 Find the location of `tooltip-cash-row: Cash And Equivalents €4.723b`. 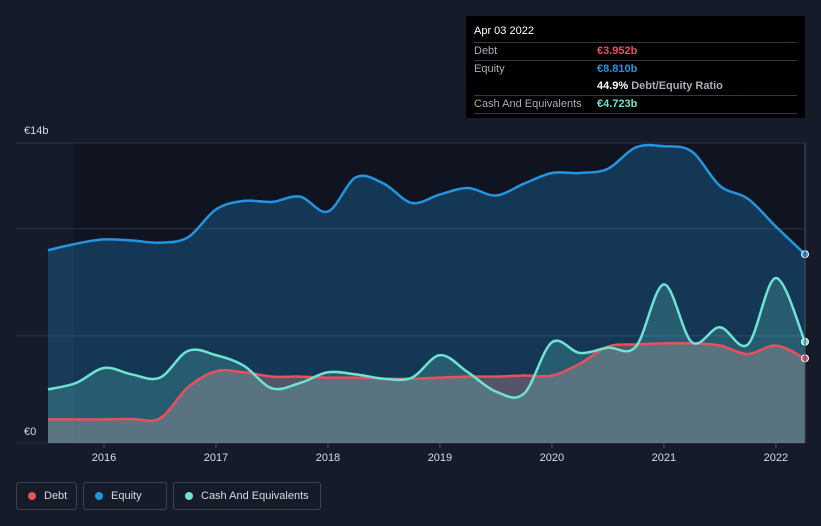

tooltip-cash-row: Cash And Equivalents €4.723b is located at coordinates (635, 105).